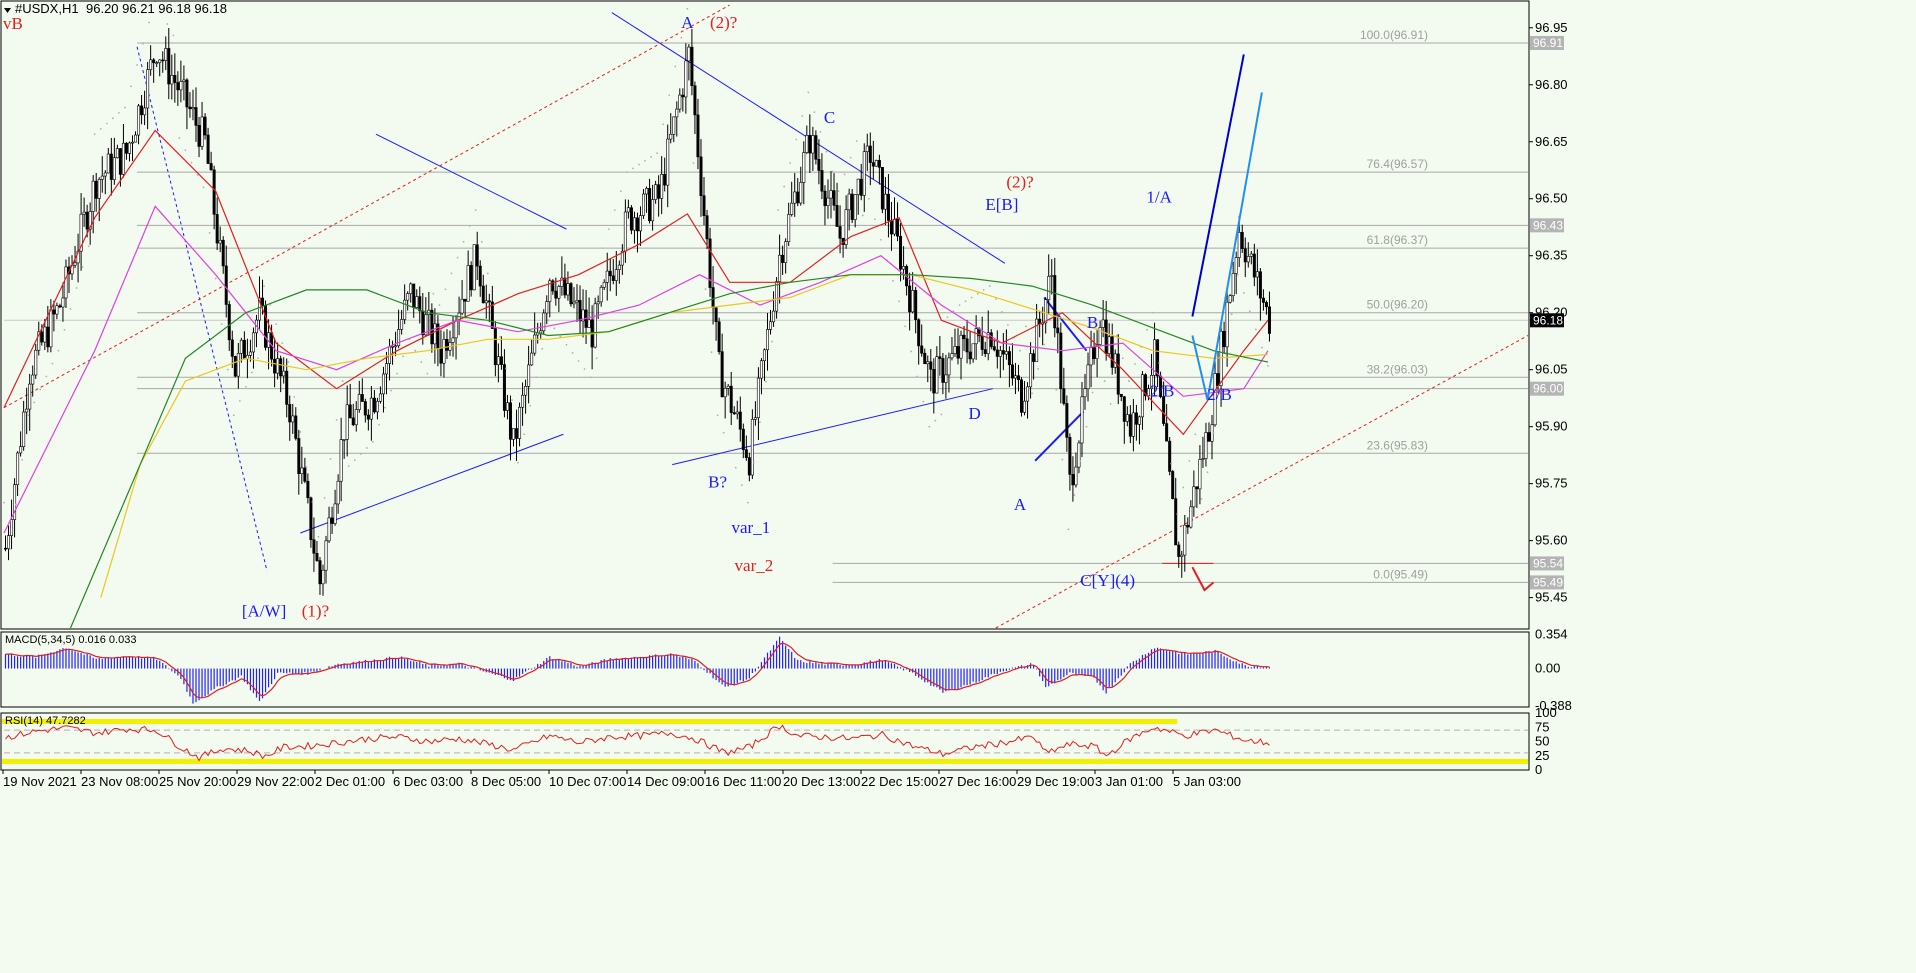  I want to click on rsi-axis-label: 0, so click(1538, 769).